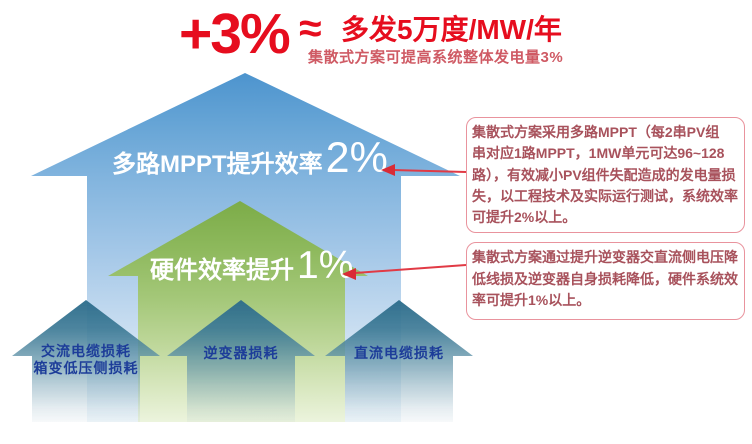 The image size is (752, 444). Describe the element at coordinates (356, 158) in the screenshot. I see `mppt-efficiency-value: 2%` at that location.